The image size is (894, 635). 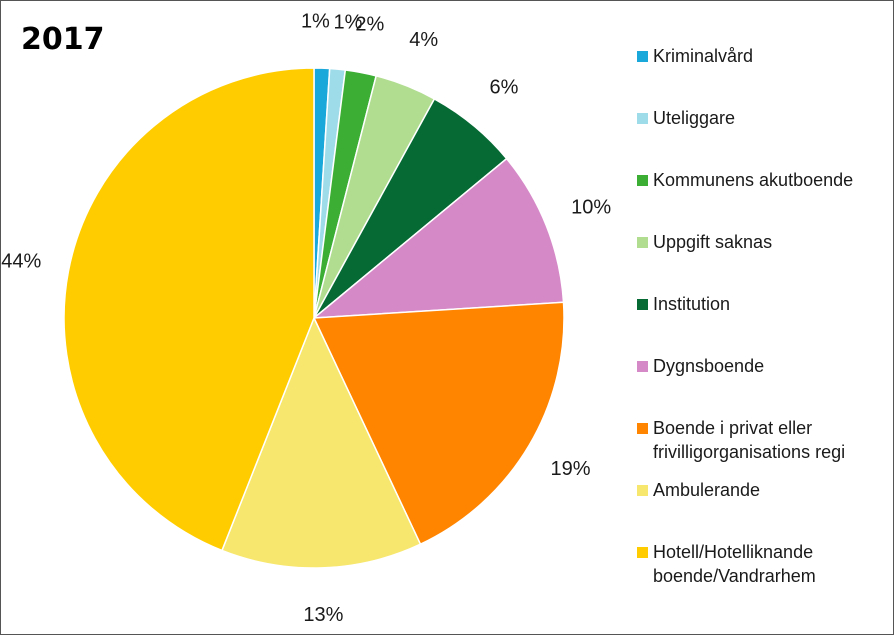 I want to click on legend-label: boende/Vandrarhem, so click(x=734, y=576).